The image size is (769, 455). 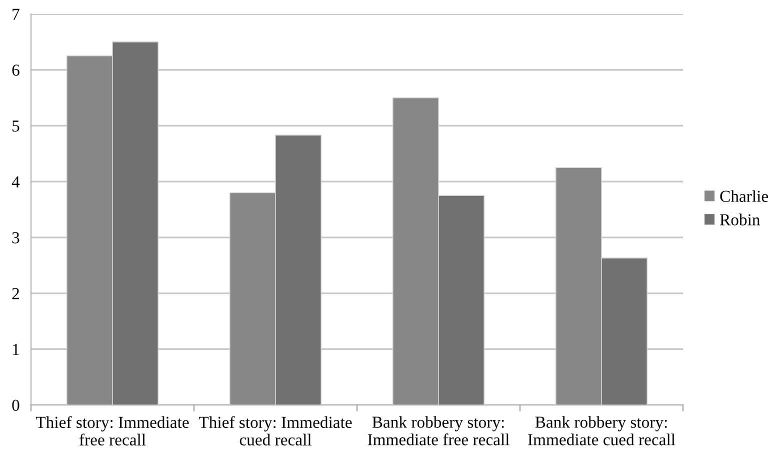 I want to click on y-tick-label: 7, so click(x=16, y=14).